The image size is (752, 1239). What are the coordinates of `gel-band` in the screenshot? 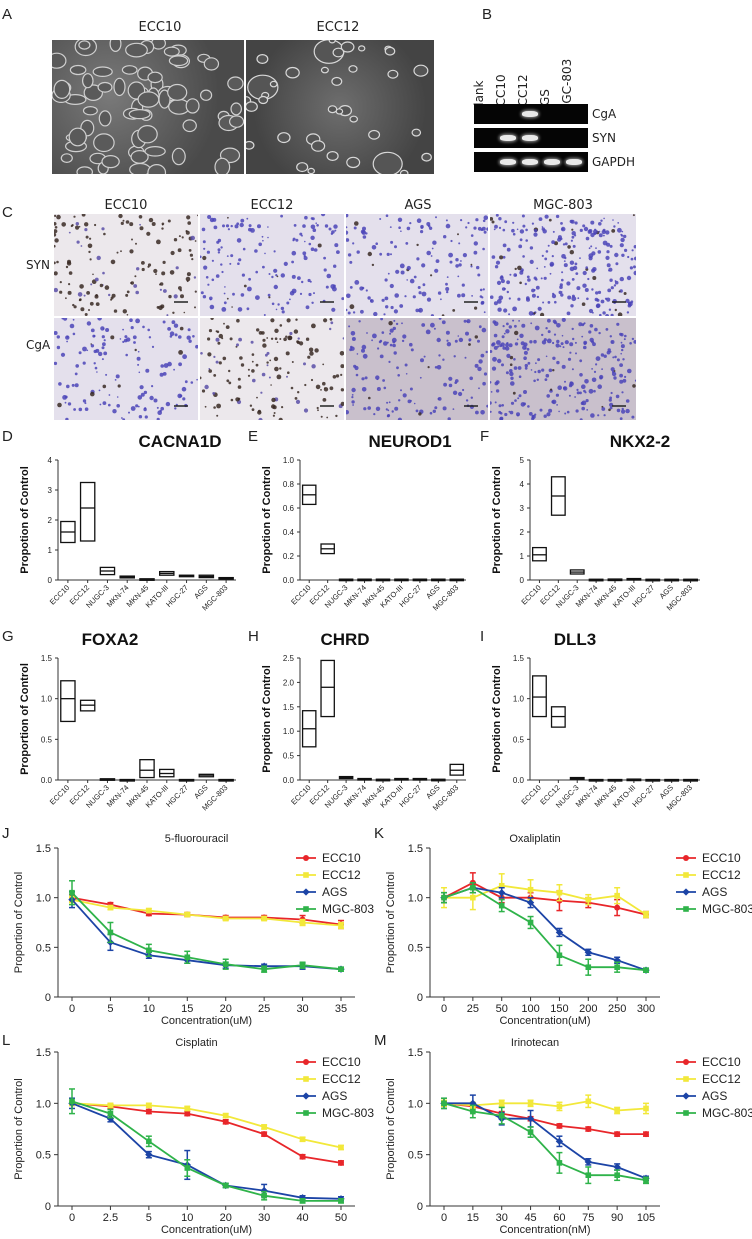 It's located at (574, 162).